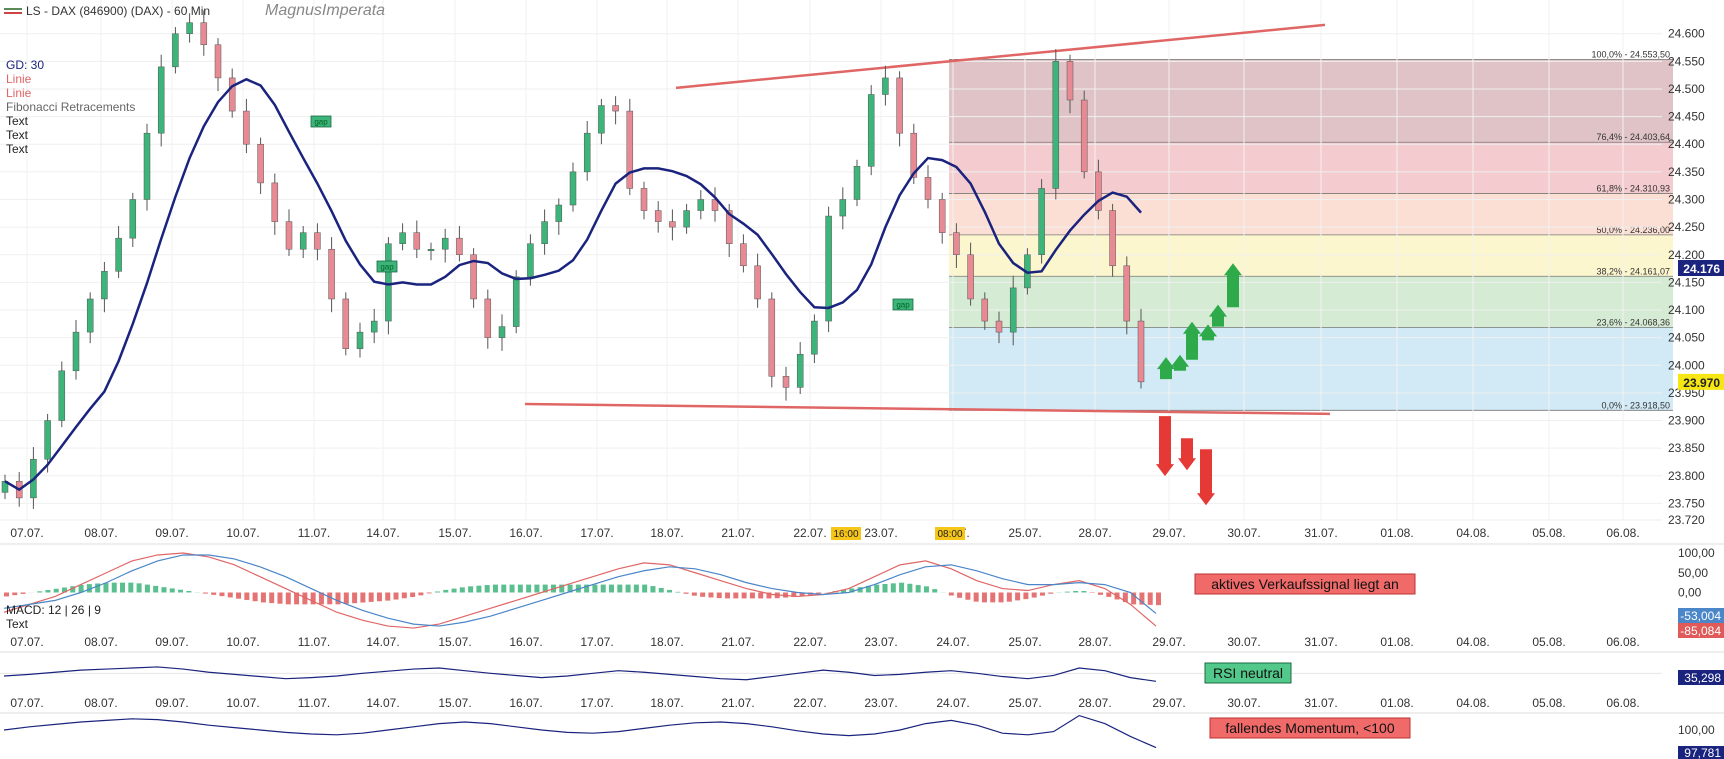  I want to click on macd-annotation-text: aktives Verkaufssignal liegt an, so click(1305, 584).